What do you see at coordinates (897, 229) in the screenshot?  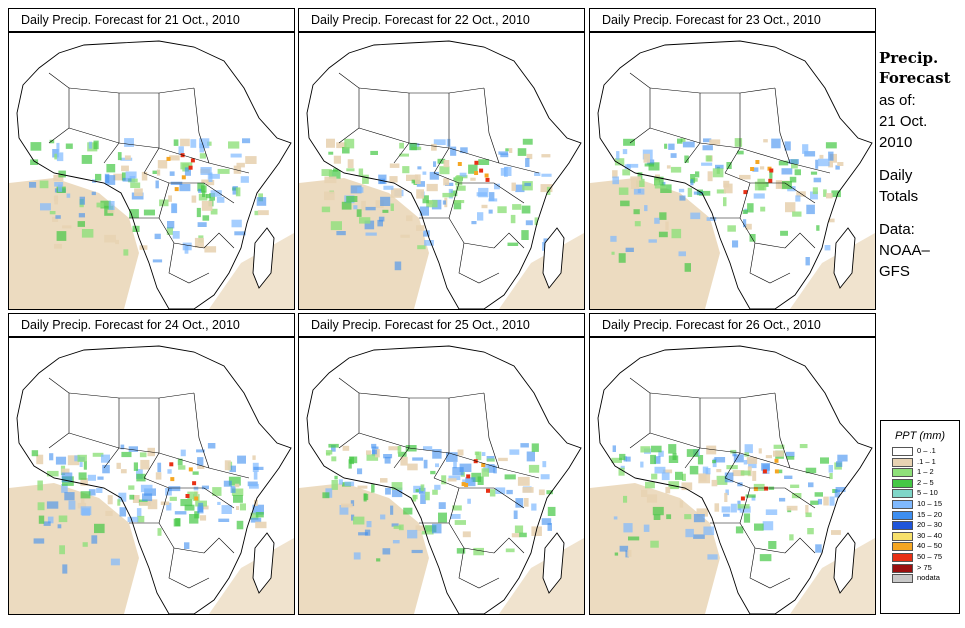 I see `data-label: Data:` at bounding box center [897, 229].